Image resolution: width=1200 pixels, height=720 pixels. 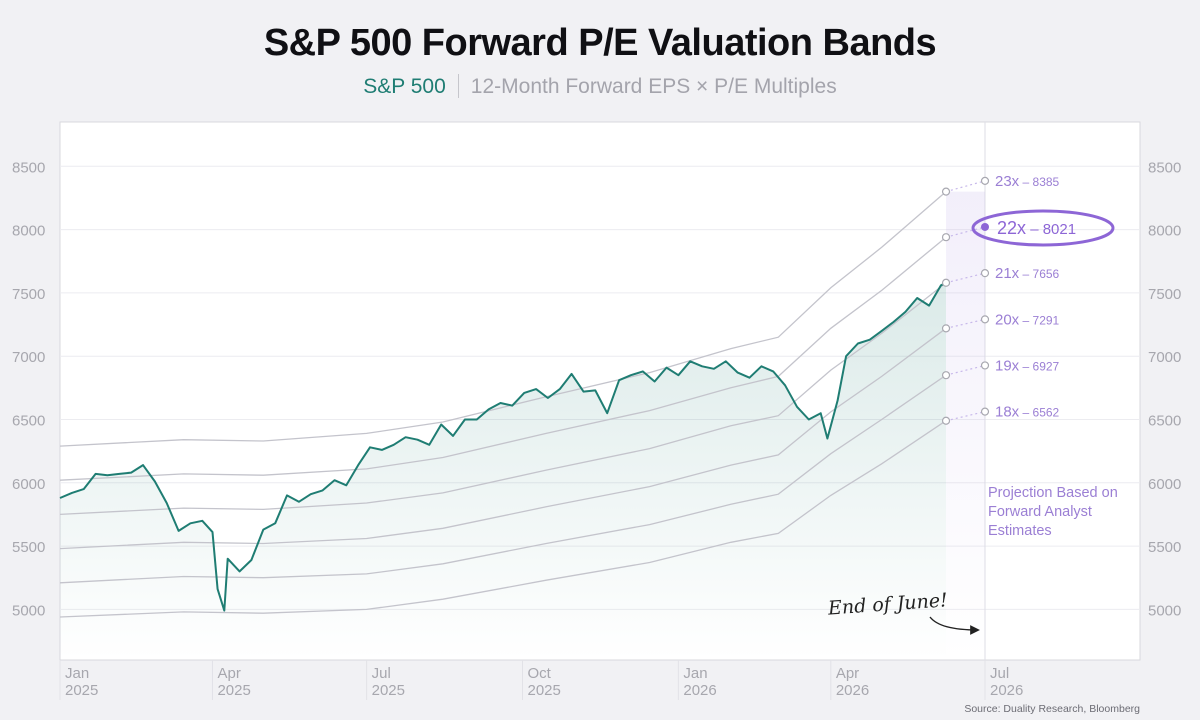 I want to click on y-tick-label-left: 8500, so click(x=28, y=167).